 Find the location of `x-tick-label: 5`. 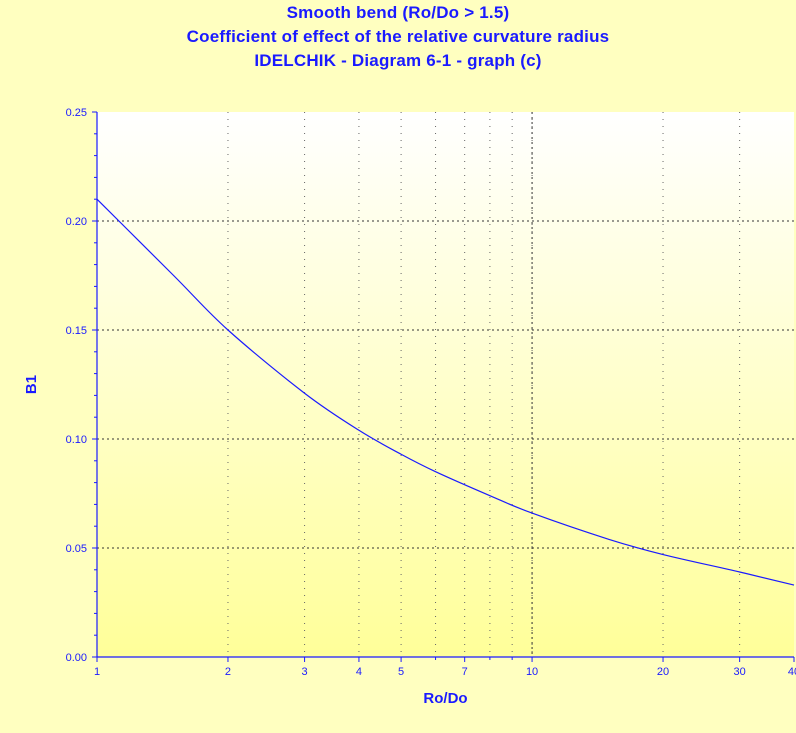

x-tick-label: 5 is located at coordinates (401, 672).